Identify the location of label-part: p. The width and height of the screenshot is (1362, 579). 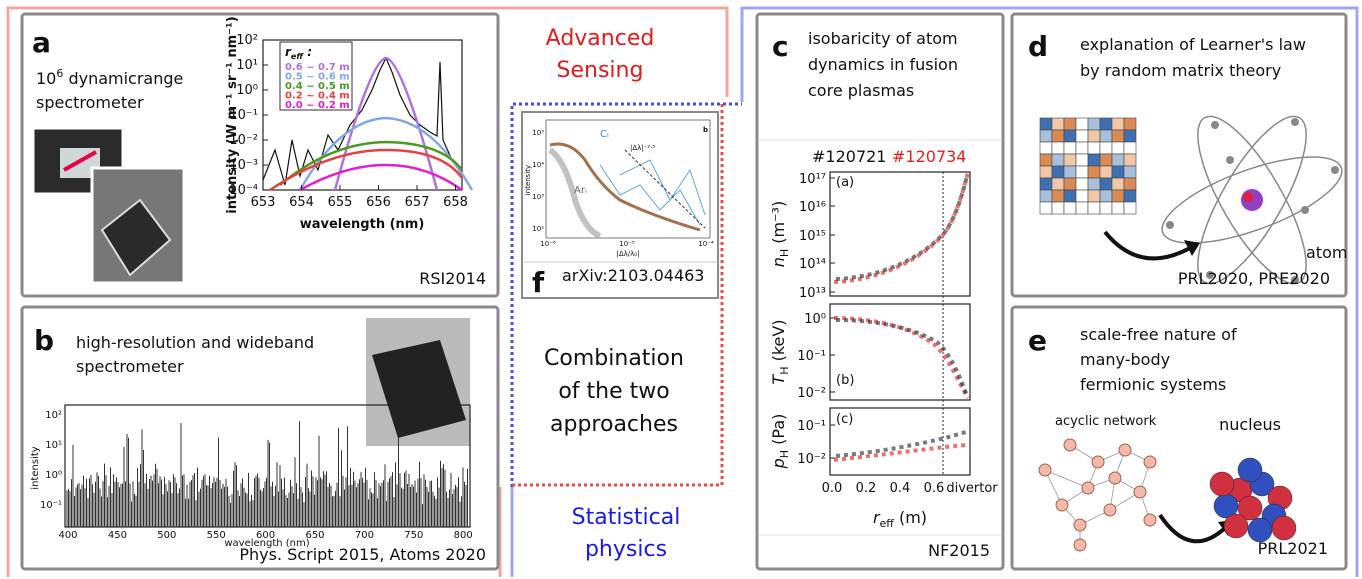
(778, 463).